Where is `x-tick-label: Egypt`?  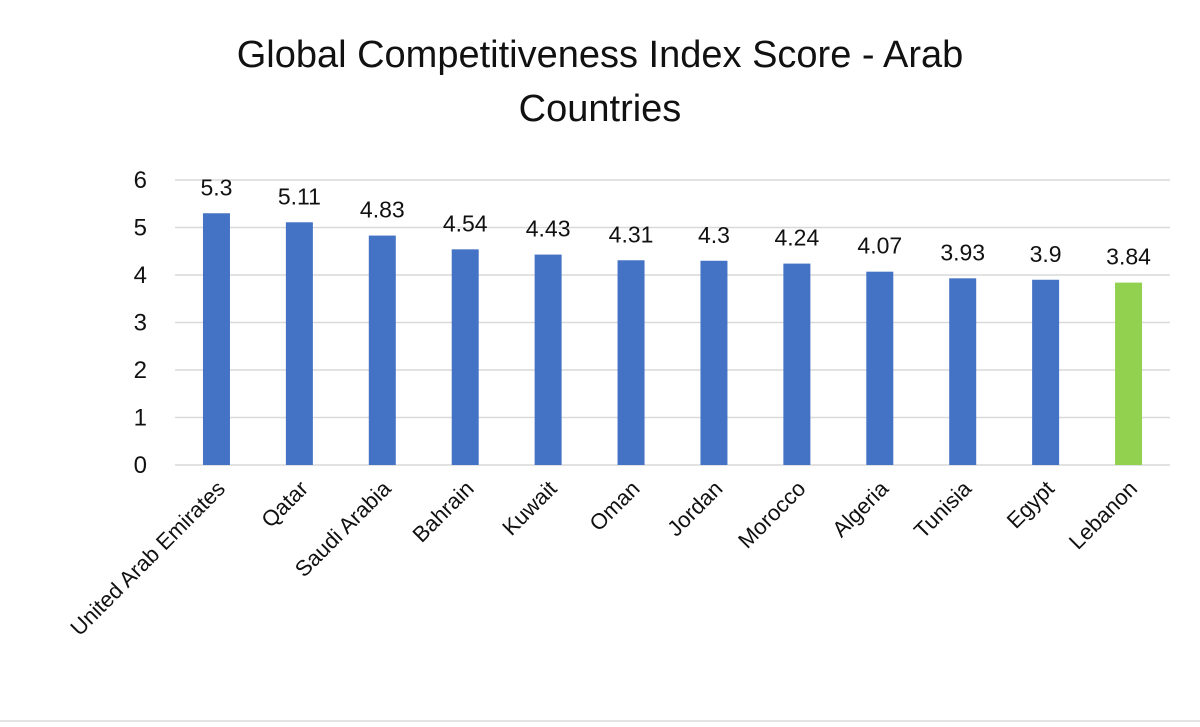
x-tick-label: Egypt is located at coordinates (1030, 504).